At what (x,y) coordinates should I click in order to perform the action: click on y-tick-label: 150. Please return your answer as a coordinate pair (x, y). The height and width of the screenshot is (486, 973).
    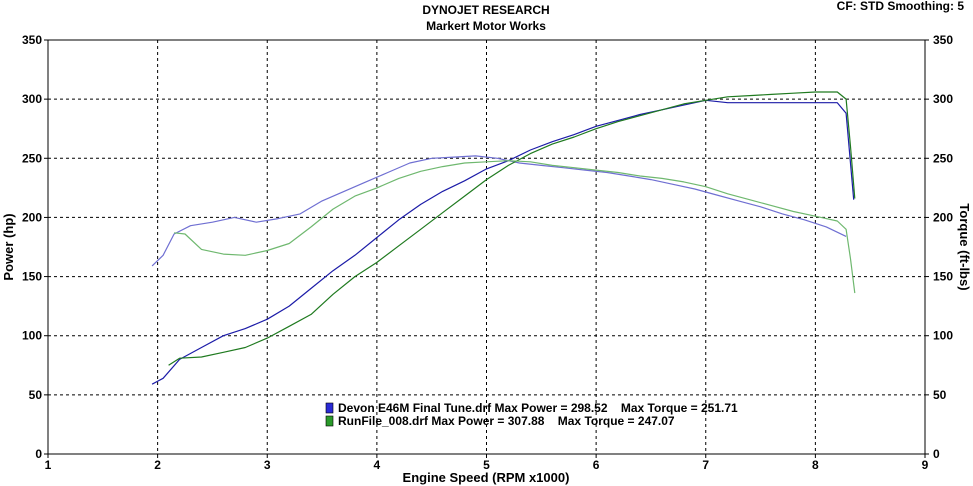
    Looking at the image, I should click on (32, 277).